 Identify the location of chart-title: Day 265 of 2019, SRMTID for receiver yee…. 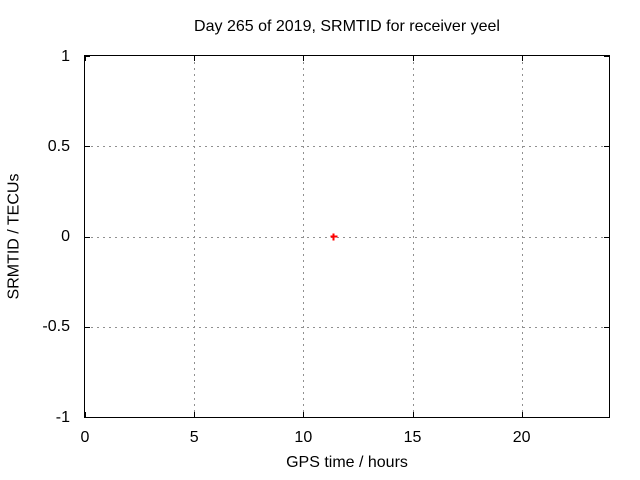
(347, 26).